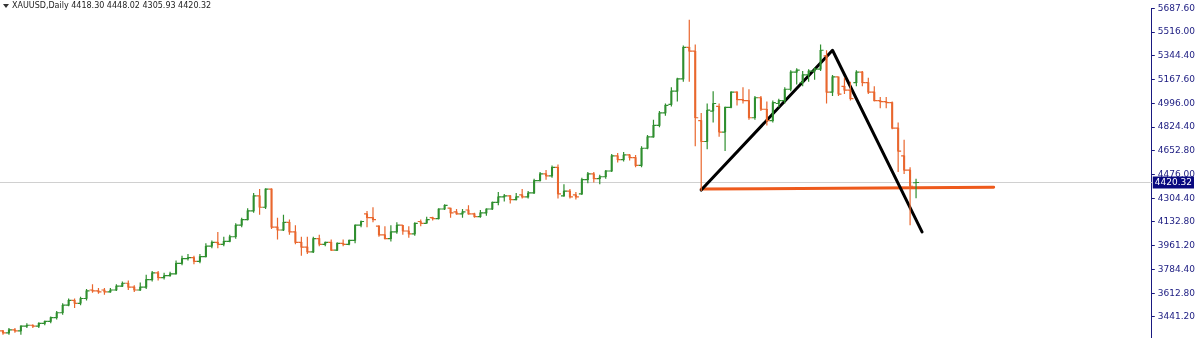 The image size is (1200, 346). I want to click on y-tick-label: 5516.00, so click(1176, 31).